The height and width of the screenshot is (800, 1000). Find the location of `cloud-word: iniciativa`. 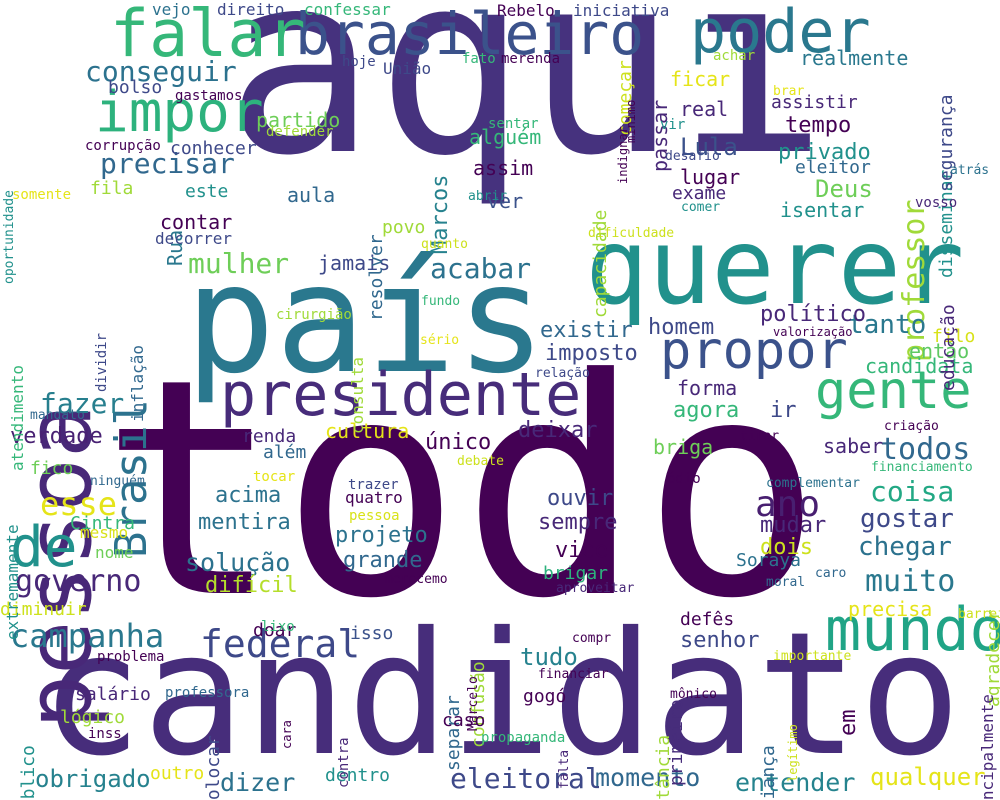

cloud-word: iniciativa is located at coordinates (621, 10).